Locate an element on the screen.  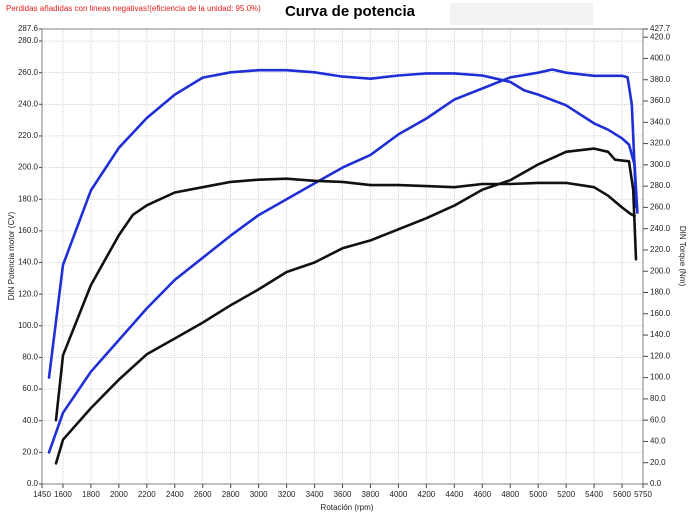
x-tick-label: 1800 is located at coordinates (91, 494).